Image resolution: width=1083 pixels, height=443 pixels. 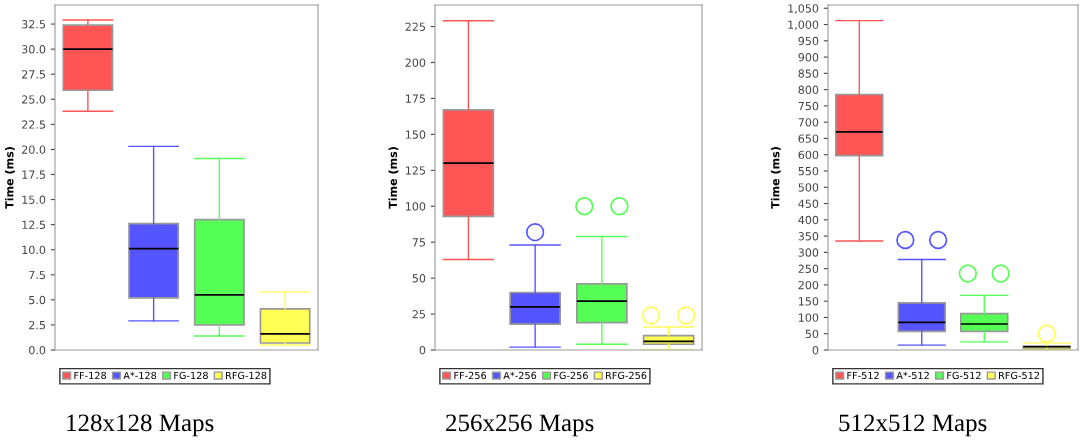 What do you see at coordinates (808, 269) in the screenshot?
I see `y-tick-label: 250` at bounding box center [808, 269].